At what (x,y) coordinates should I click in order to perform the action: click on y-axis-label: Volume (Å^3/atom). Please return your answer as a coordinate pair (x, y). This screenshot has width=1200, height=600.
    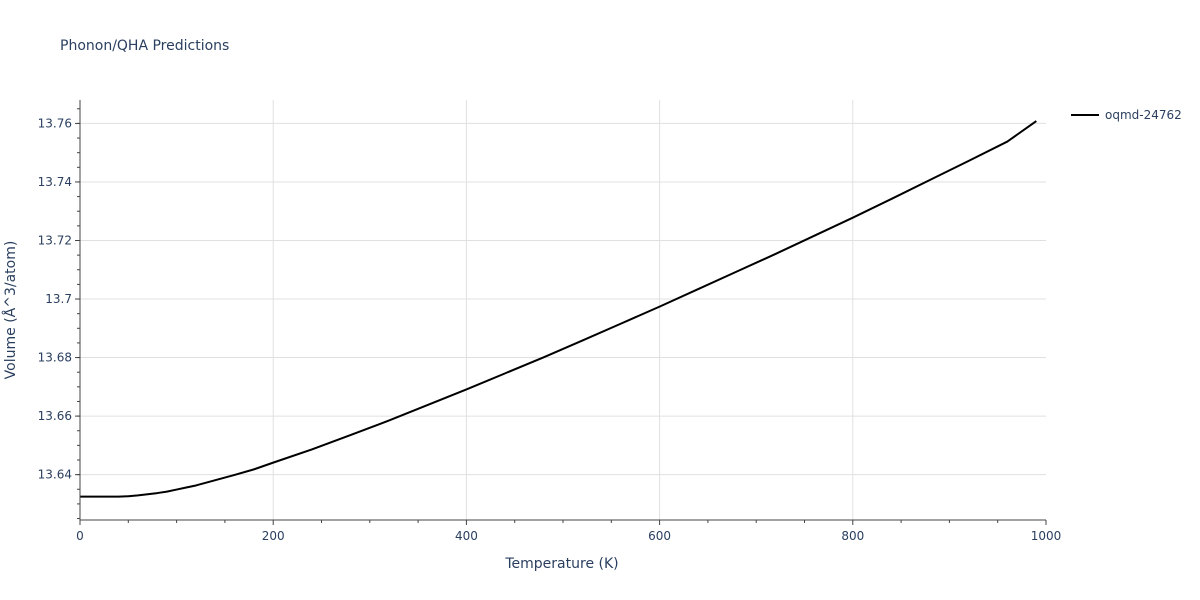
    Looking at the image, I should click on (10, 310).